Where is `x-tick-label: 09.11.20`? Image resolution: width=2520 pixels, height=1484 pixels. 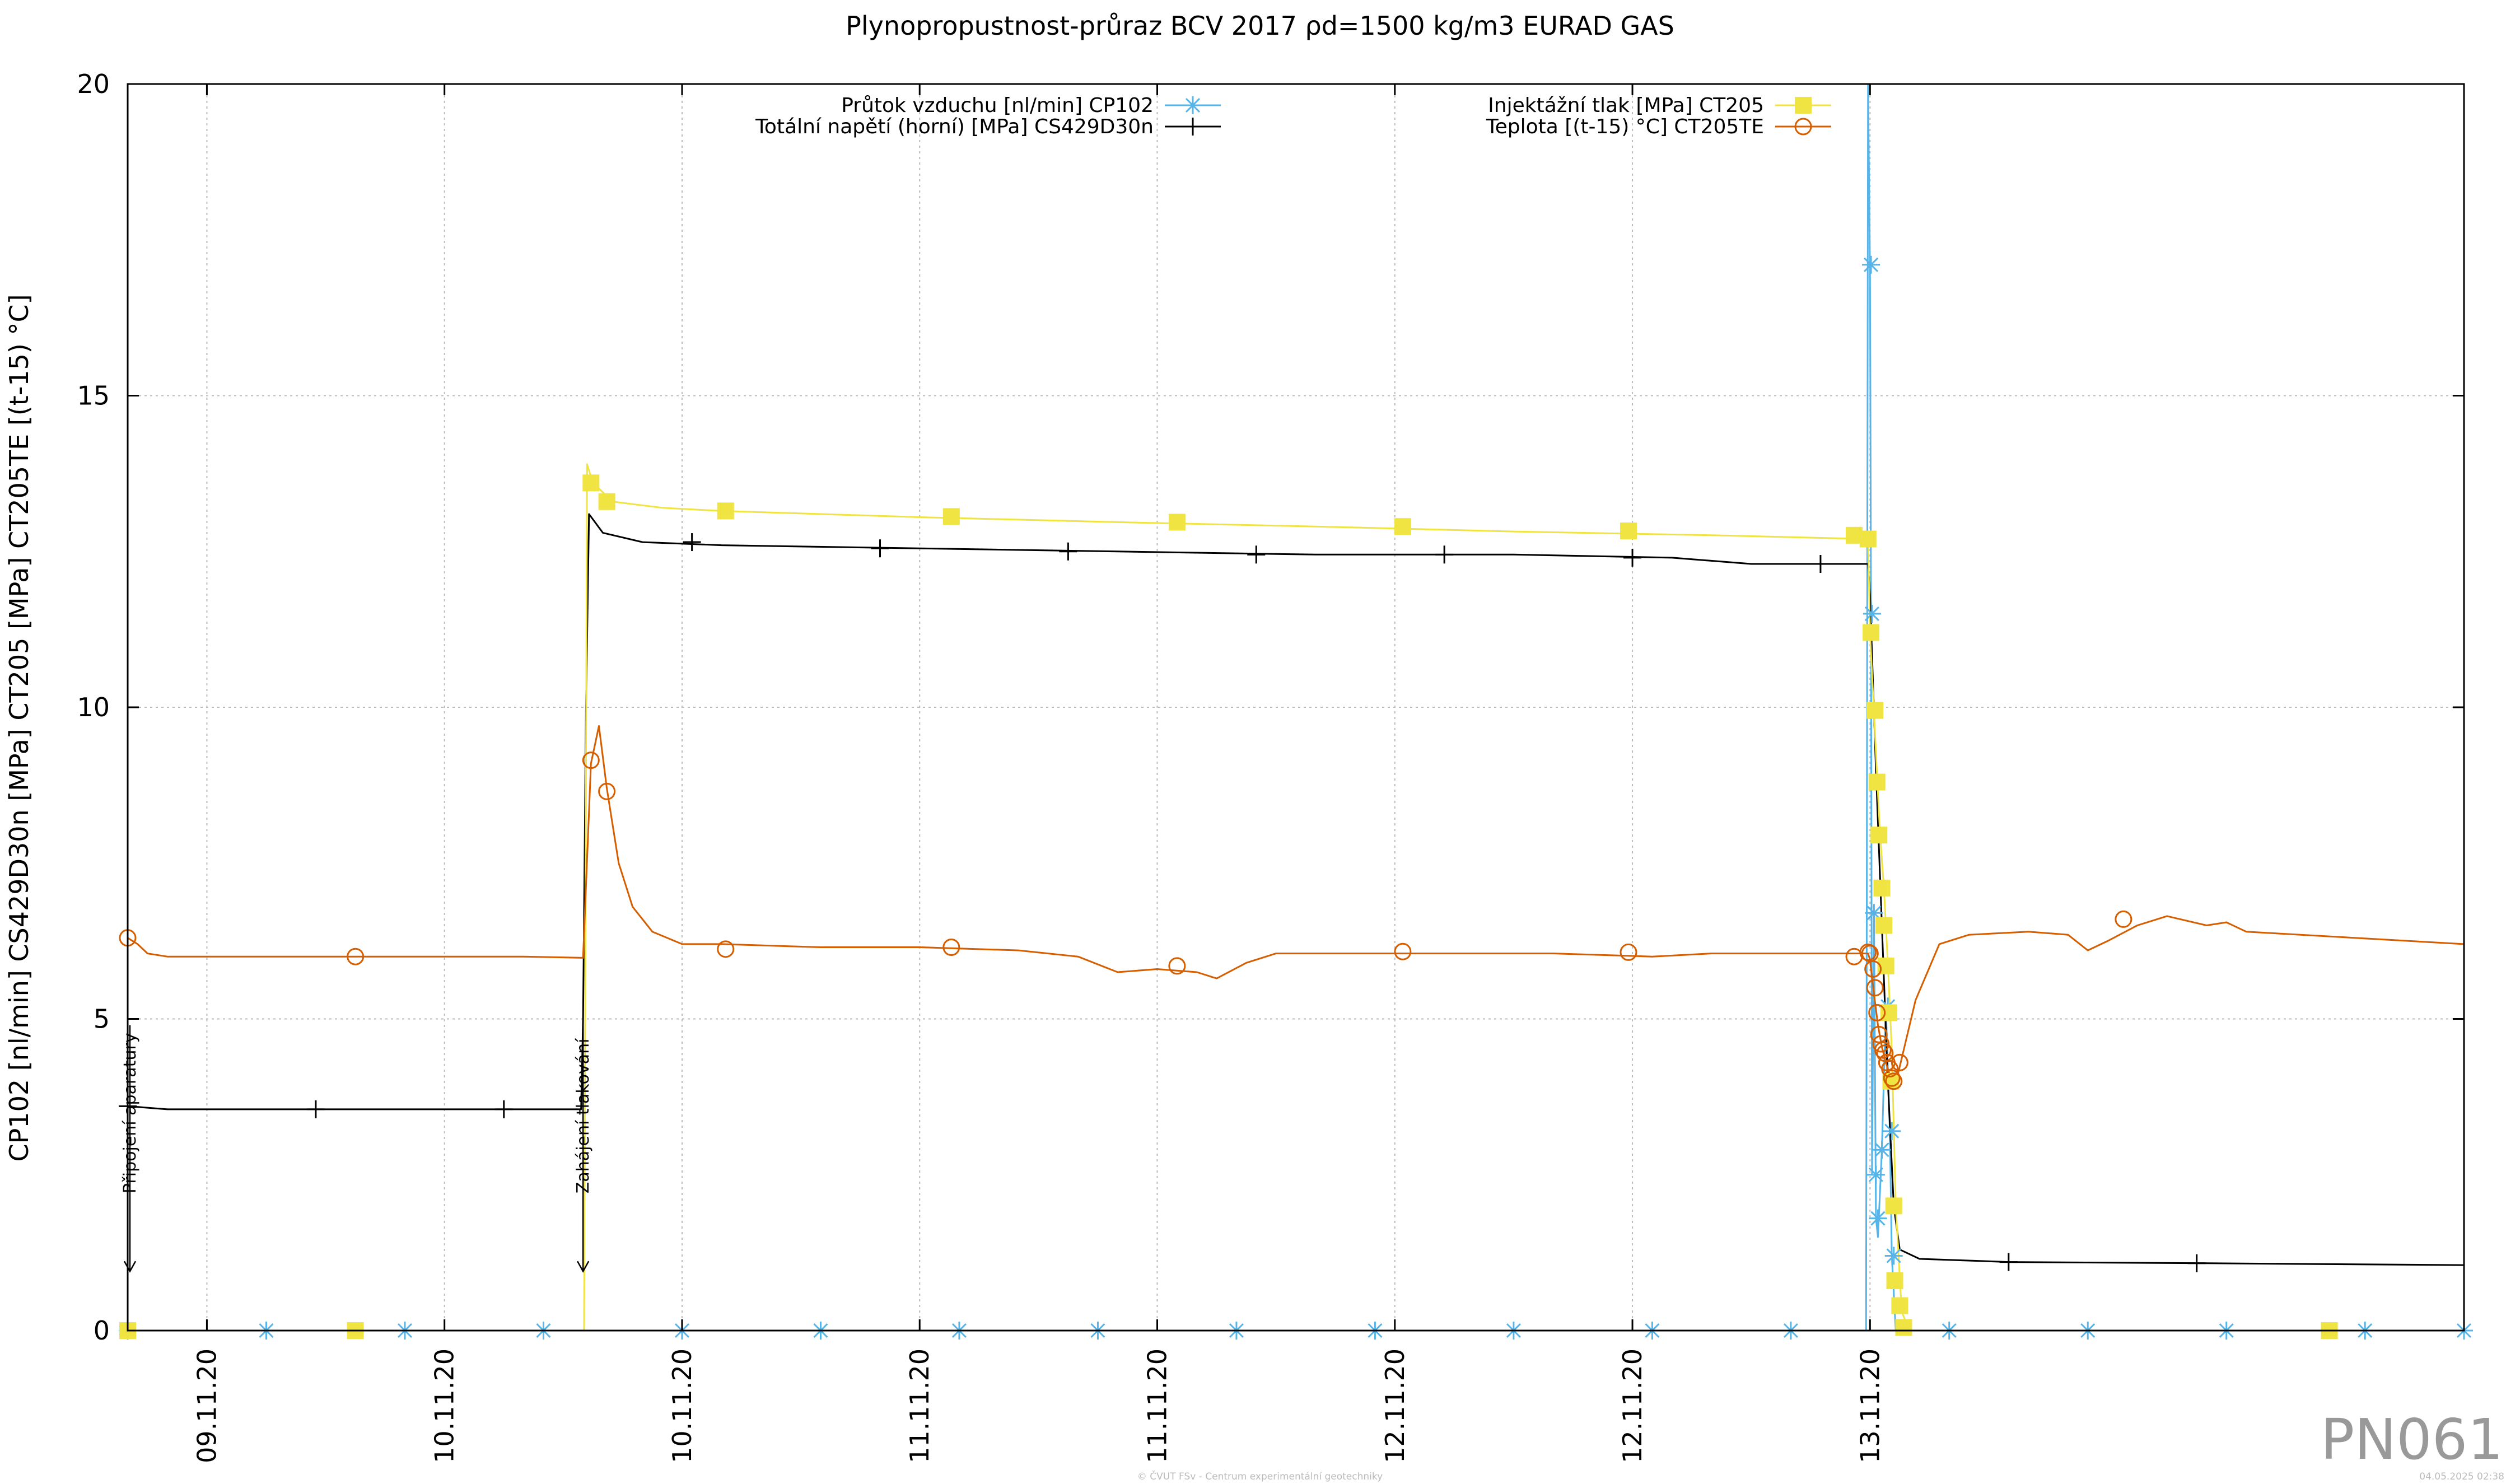
x-tick-label: 09.11.20 is located at coordinates (207, 1406).